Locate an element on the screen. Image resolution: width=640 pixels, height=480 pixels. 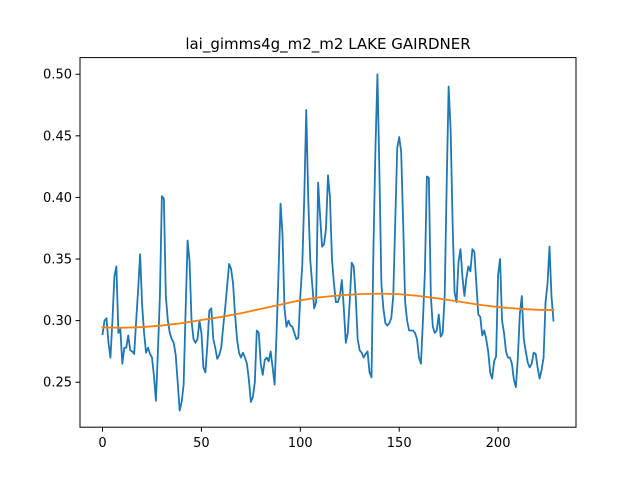
y-tick-label: 0.35 is located at coordinates (57, 260).